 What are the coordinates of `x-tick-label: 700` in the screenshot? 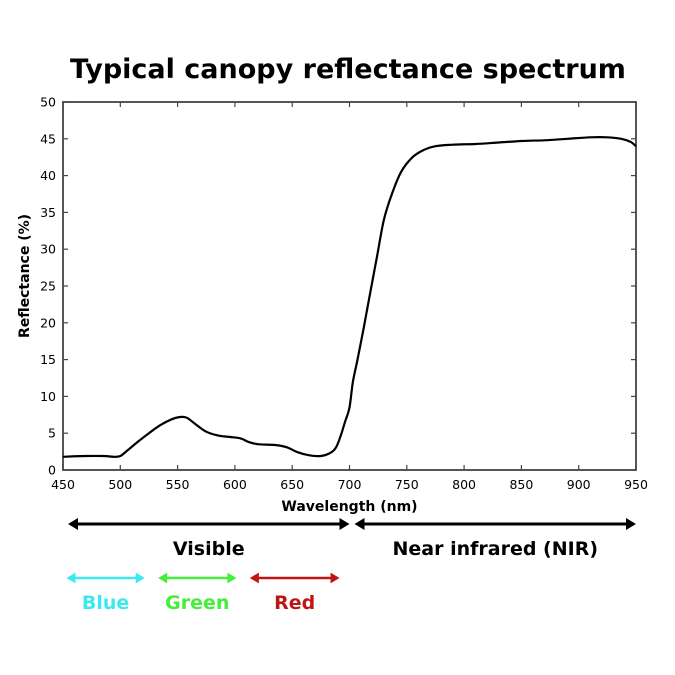 It's located at (350, 484).